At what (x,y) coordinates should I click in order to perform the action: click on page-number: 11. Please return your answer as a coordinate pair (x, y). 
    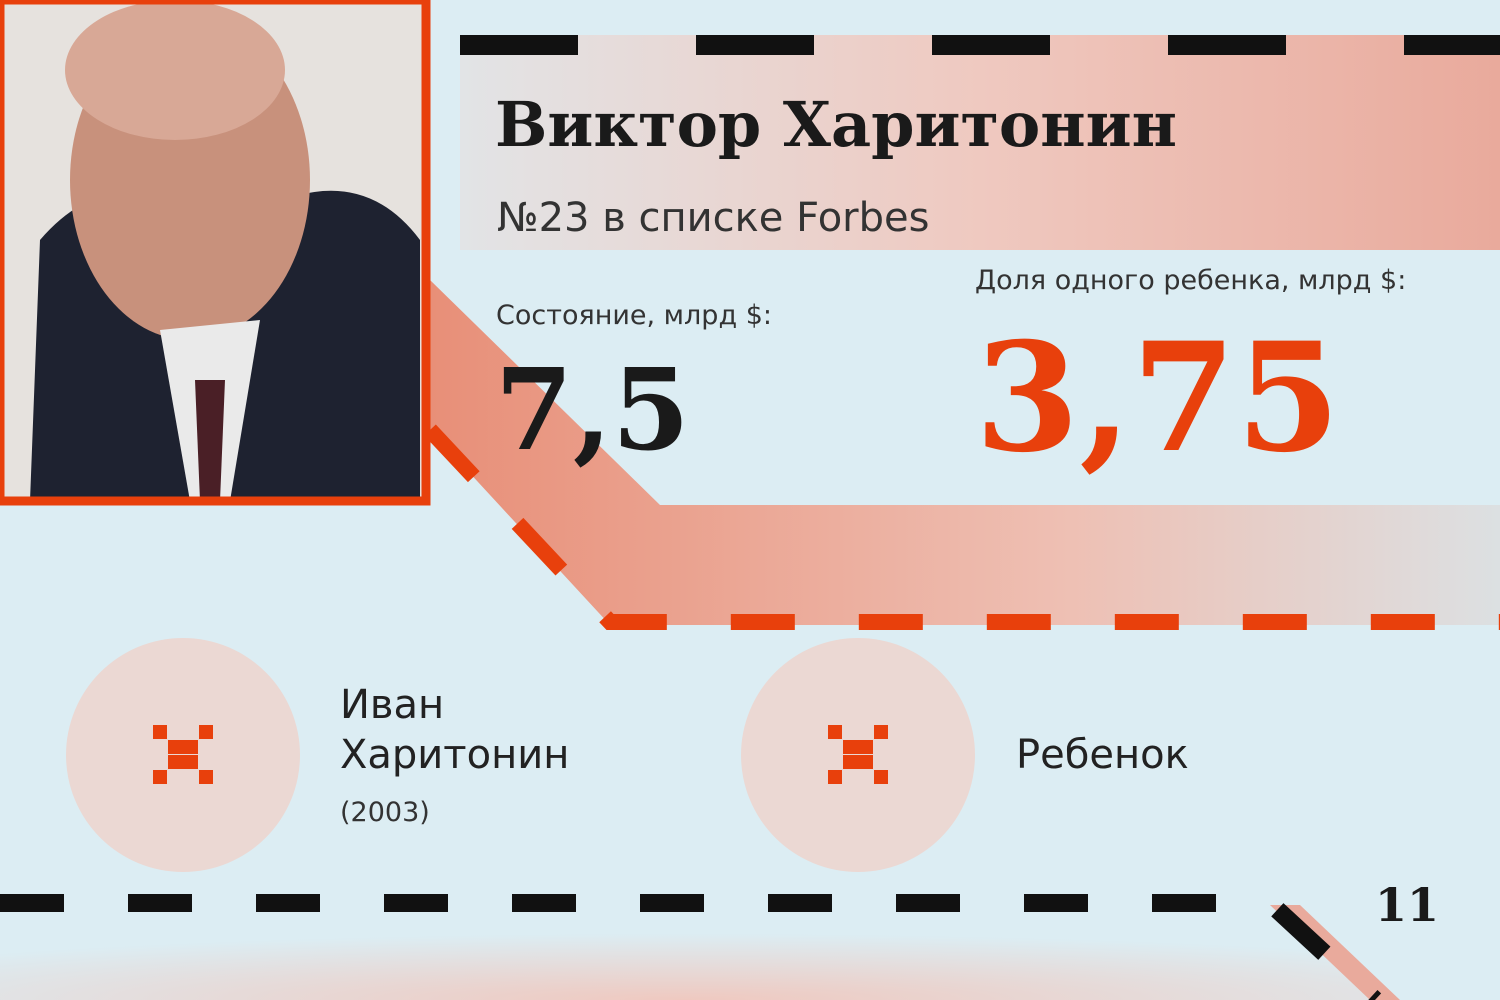
    Looking at the image, I should click on (1407, 905).